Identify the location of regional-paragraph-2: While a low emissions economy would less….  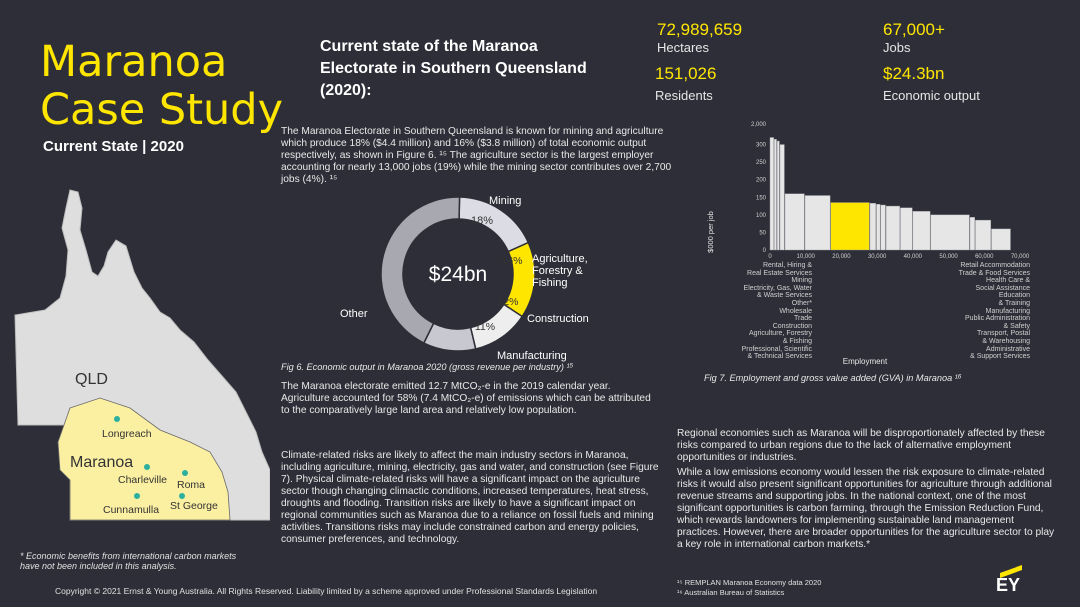
(866, 508).